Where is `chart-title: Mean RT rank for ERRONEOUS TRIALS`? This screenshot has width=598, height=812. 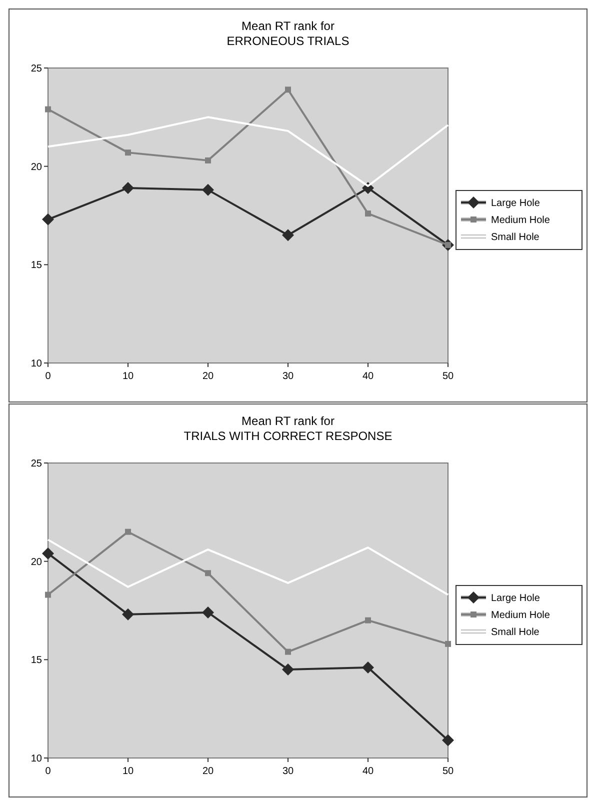
chart-title: Mean RT rank for ERRONEOUS TRIALS is located at coordinates (288, 33).